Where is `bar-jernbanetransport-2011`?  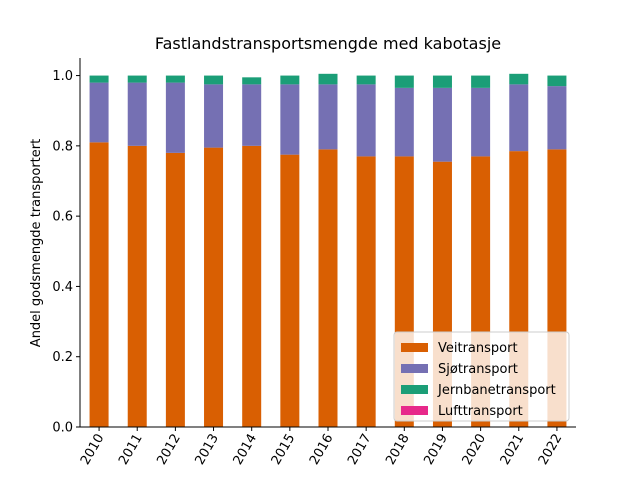 bar-jernbanetransport-2011 is located at coordinates (137, 79).